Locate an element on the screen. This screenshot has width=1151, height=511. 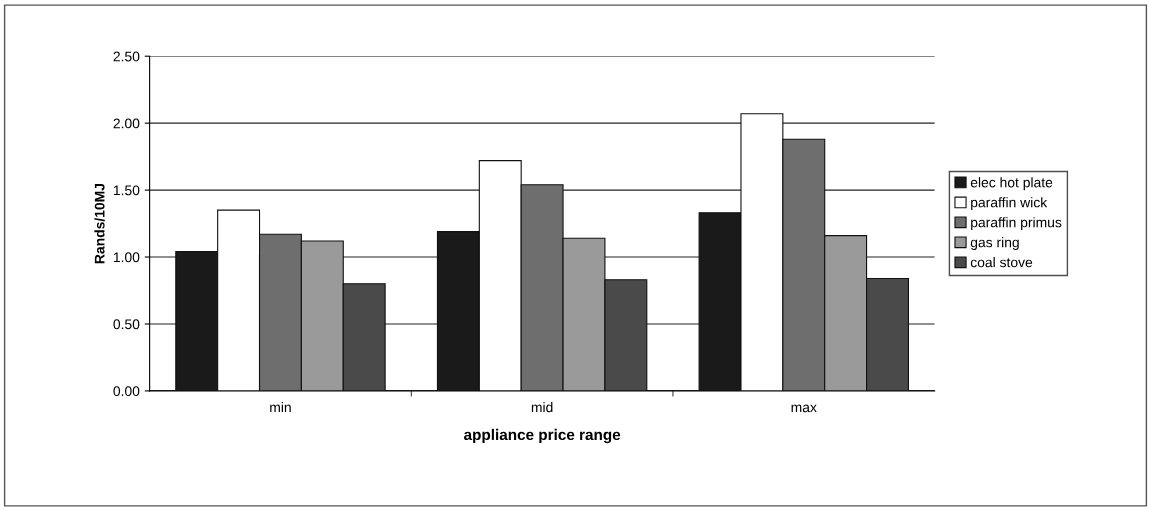
y-axis-title: Rands/10MJ is located at coordinates (99, 223).